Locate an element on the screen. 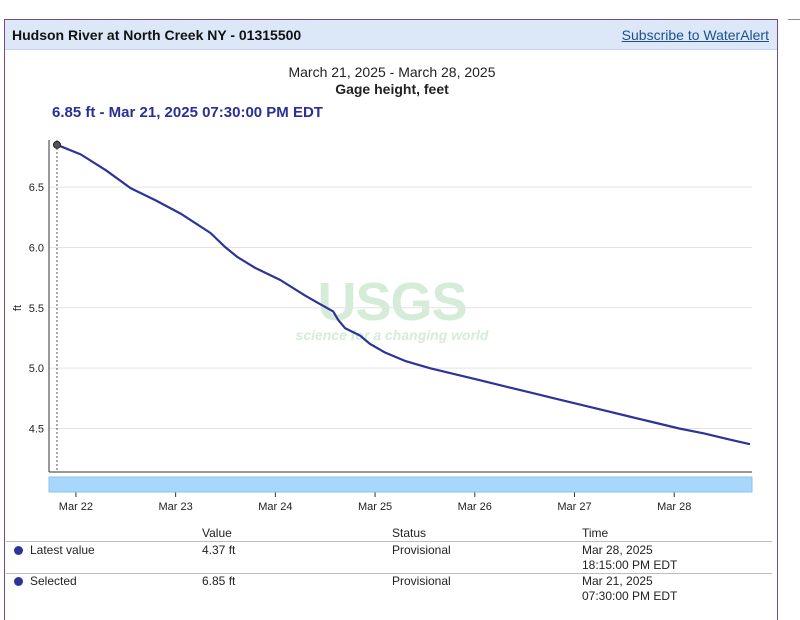  y-axis-ticks: 4.5 5.0 5.5 6.0 6.5 is located at coordinates (36, 308).